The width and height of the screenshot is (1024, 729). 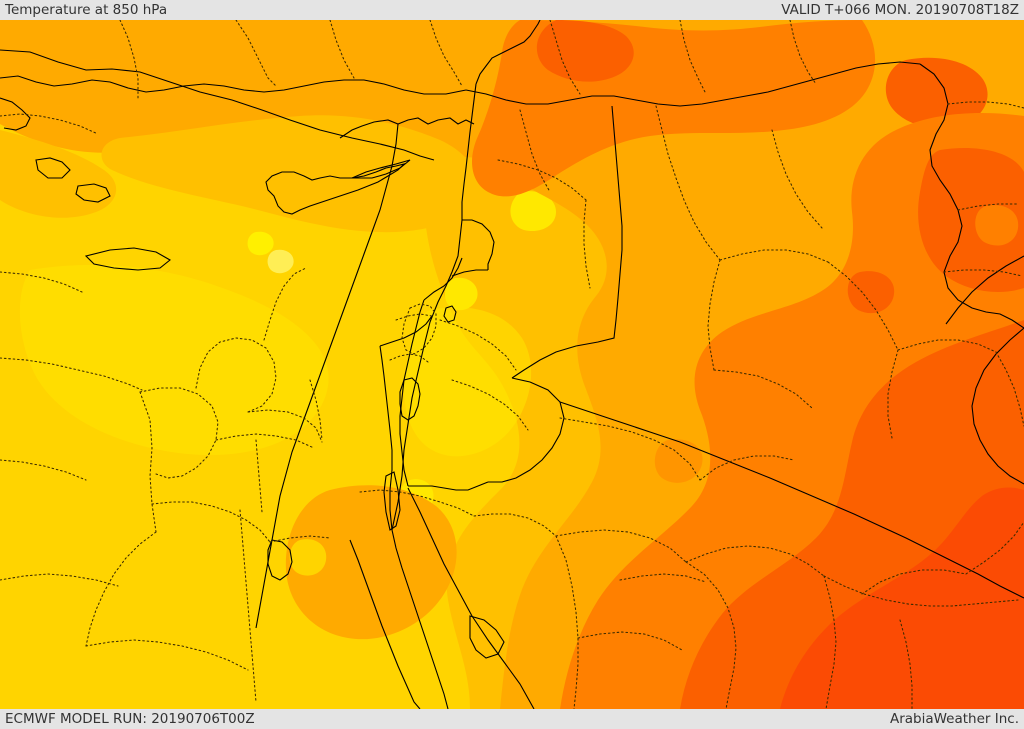 What do you see at coordinates (508, 52) in the screenshot?
I see `coastline-syria-turkey` at bounding box center [508, 52].